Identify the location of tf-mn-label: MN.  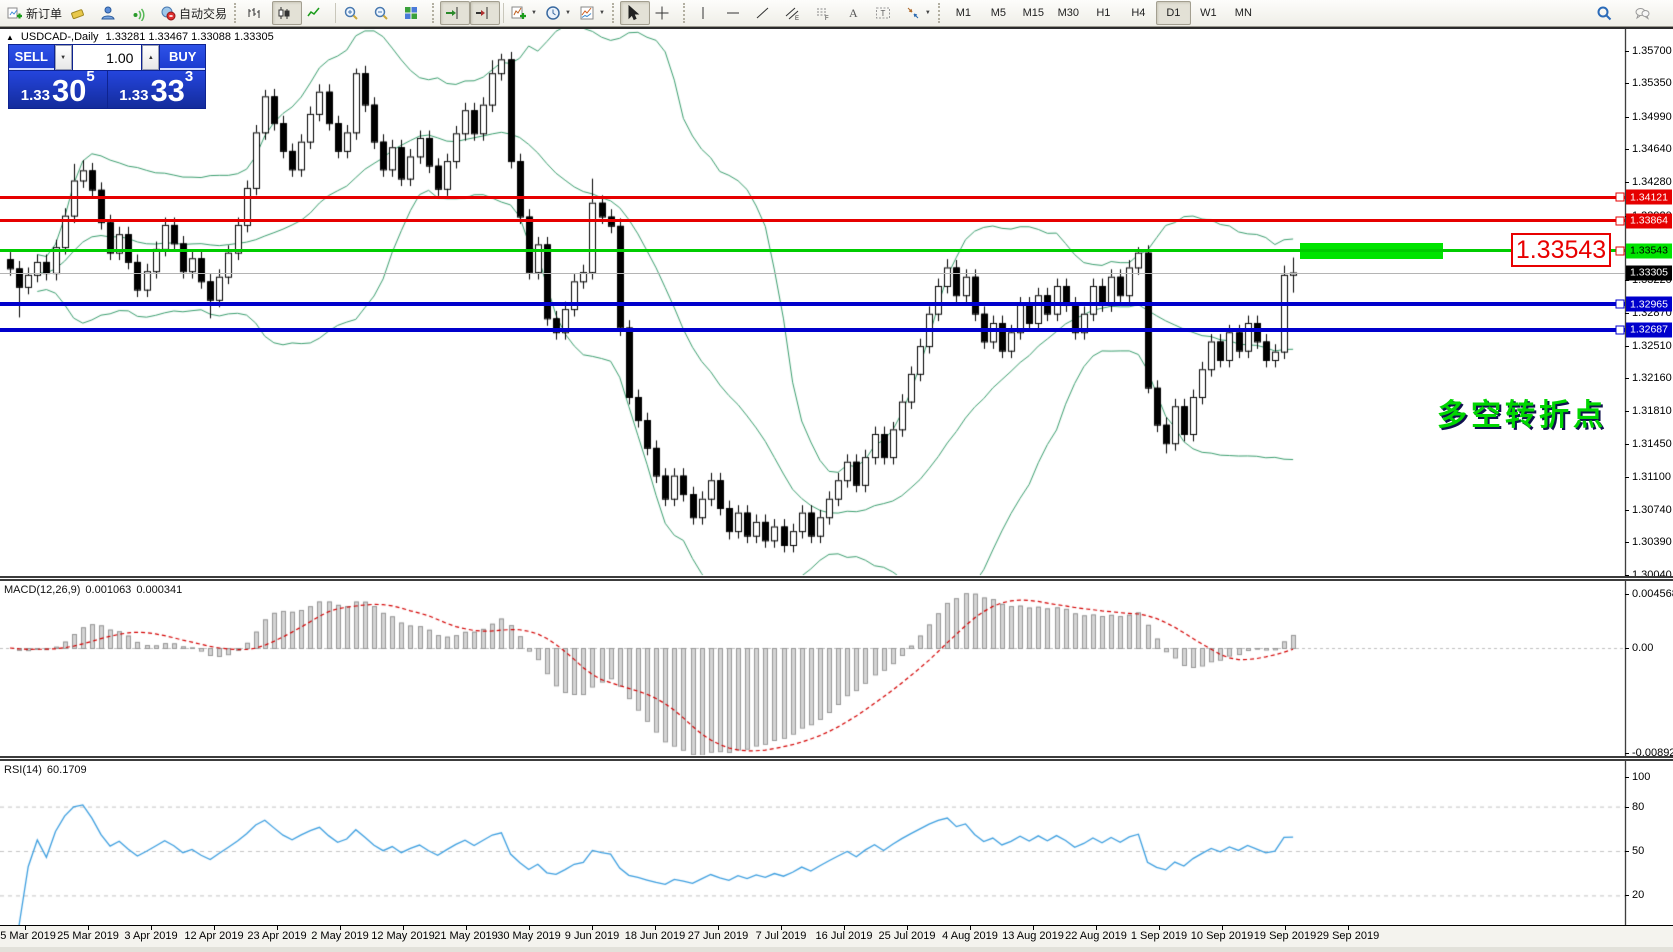
(1243, 13).